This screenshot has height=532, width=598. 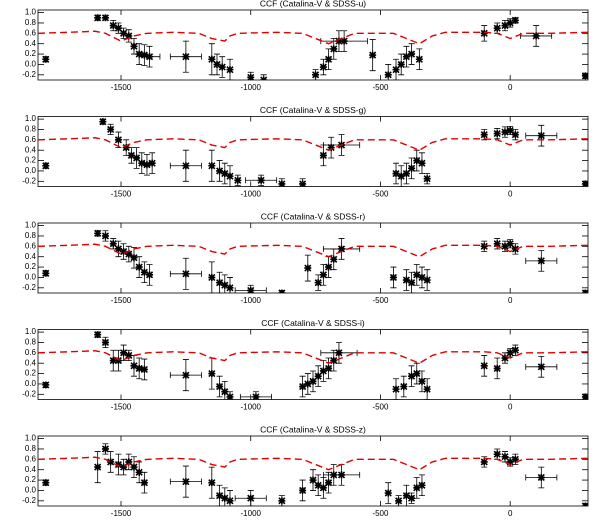 What do you see at coordinates (31, 277) in the screenshot?
I see `y-tick-label: 0.0` at bounding box center [31, 277].